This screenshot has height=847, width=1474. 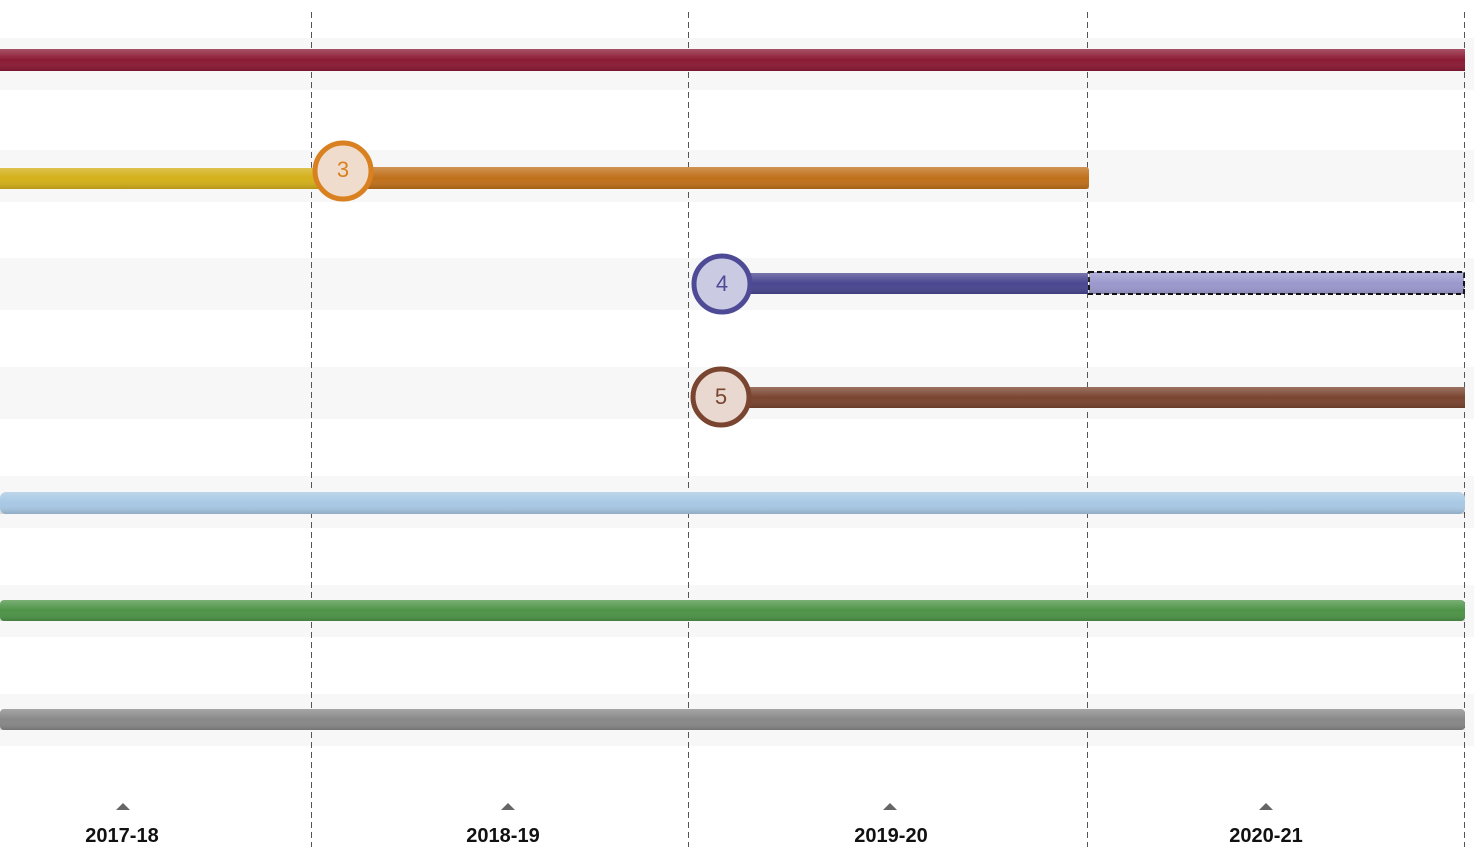 What do you see at coordinates (1265, 836) in the screenshot?
I see `period-label: 2020-21` at bounding box center [1265, 836].